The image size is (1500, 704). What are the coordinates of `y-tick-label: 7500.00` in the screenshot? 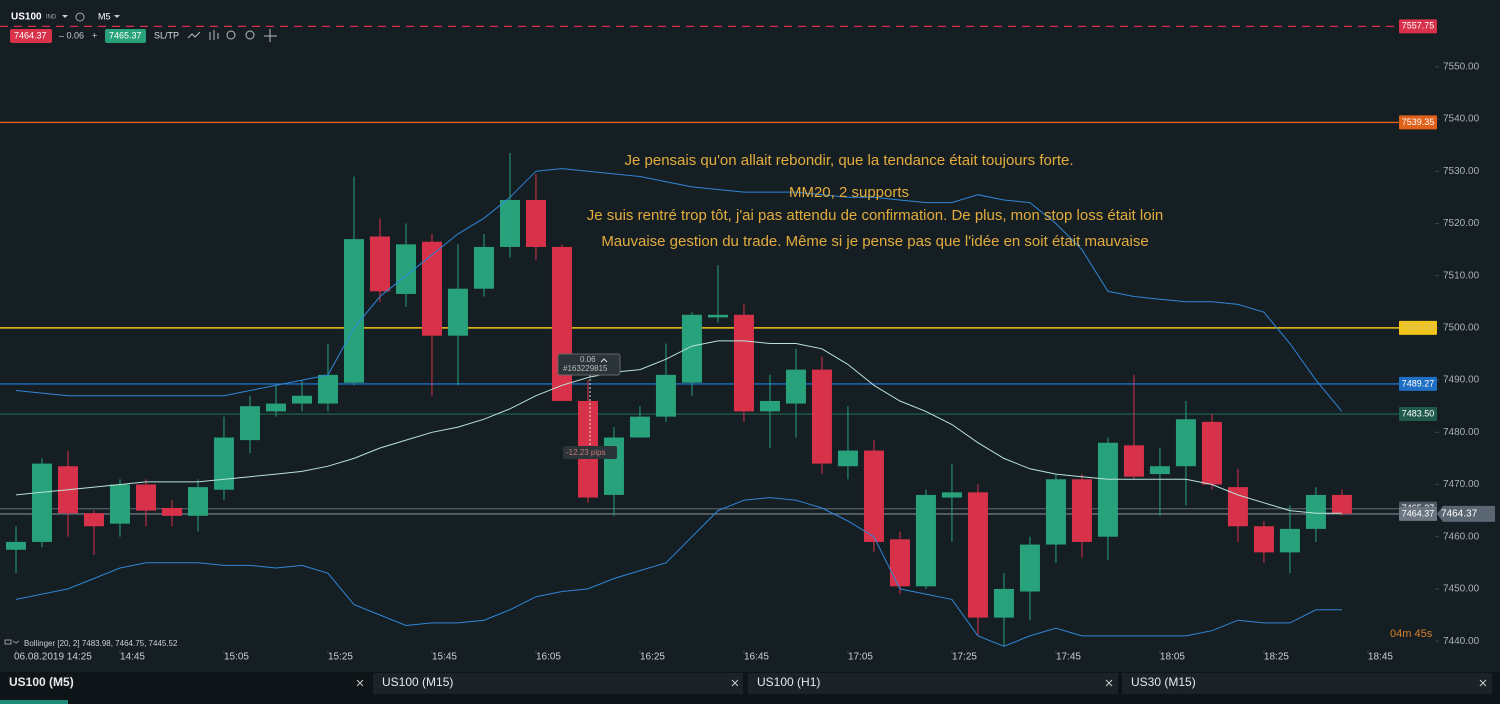 It's located at (1461, 328).